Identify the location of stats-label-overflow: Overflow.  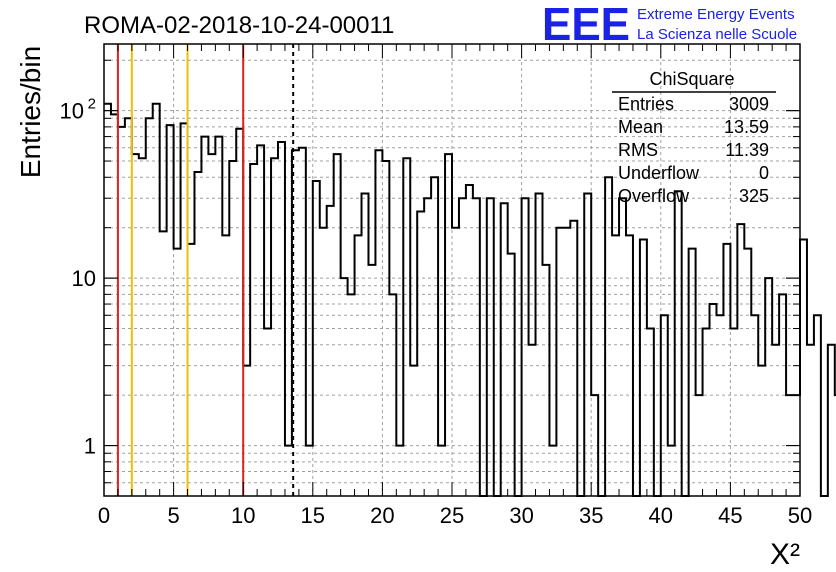
(654, 196).